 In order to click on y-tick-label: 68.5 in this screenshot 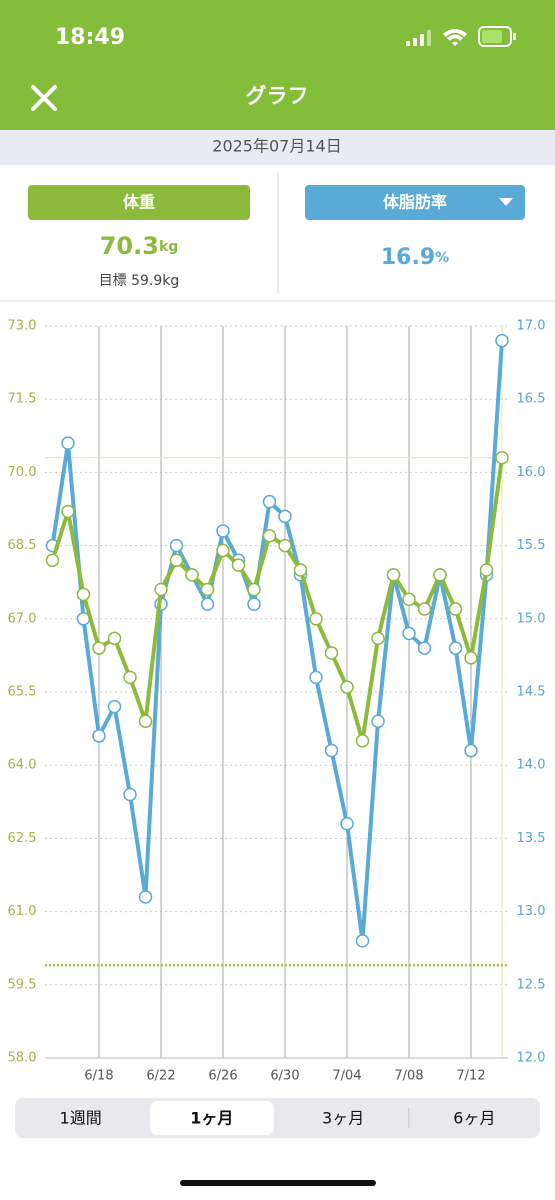, I will do `click(22, 545)`.